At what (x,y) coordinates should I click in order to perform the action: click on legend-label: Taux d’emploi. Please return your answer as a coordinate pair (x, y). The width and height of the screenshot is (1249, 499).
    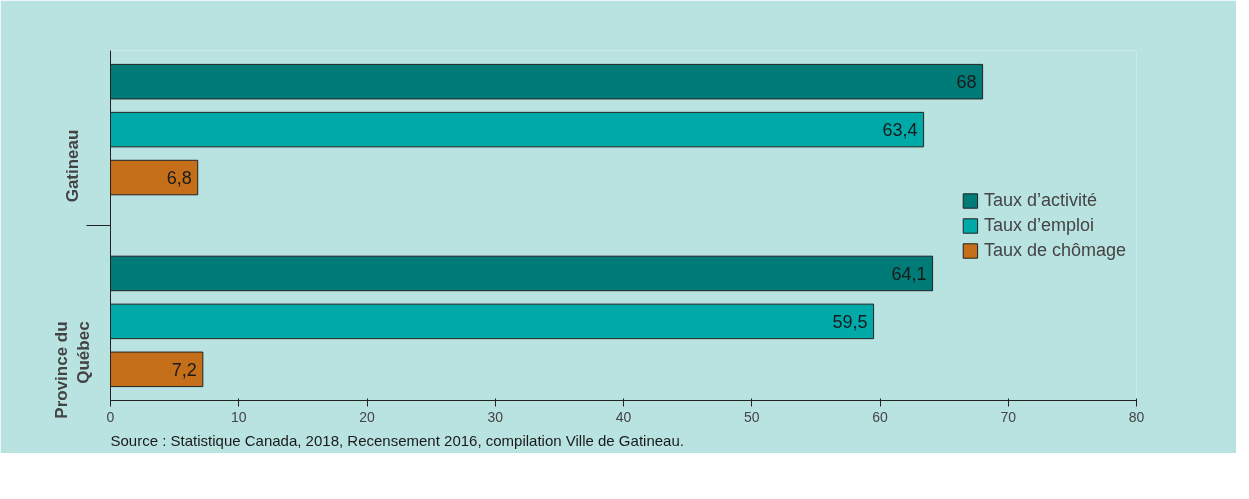
    Looking at the image, I should click on (1038, 225).